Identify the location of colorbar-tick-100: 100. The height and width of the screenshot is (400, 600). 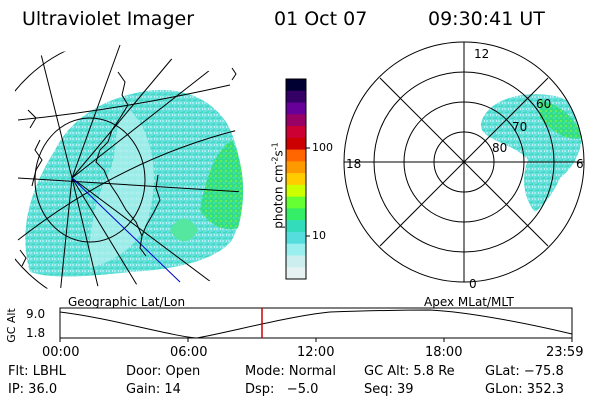
(322, 147).